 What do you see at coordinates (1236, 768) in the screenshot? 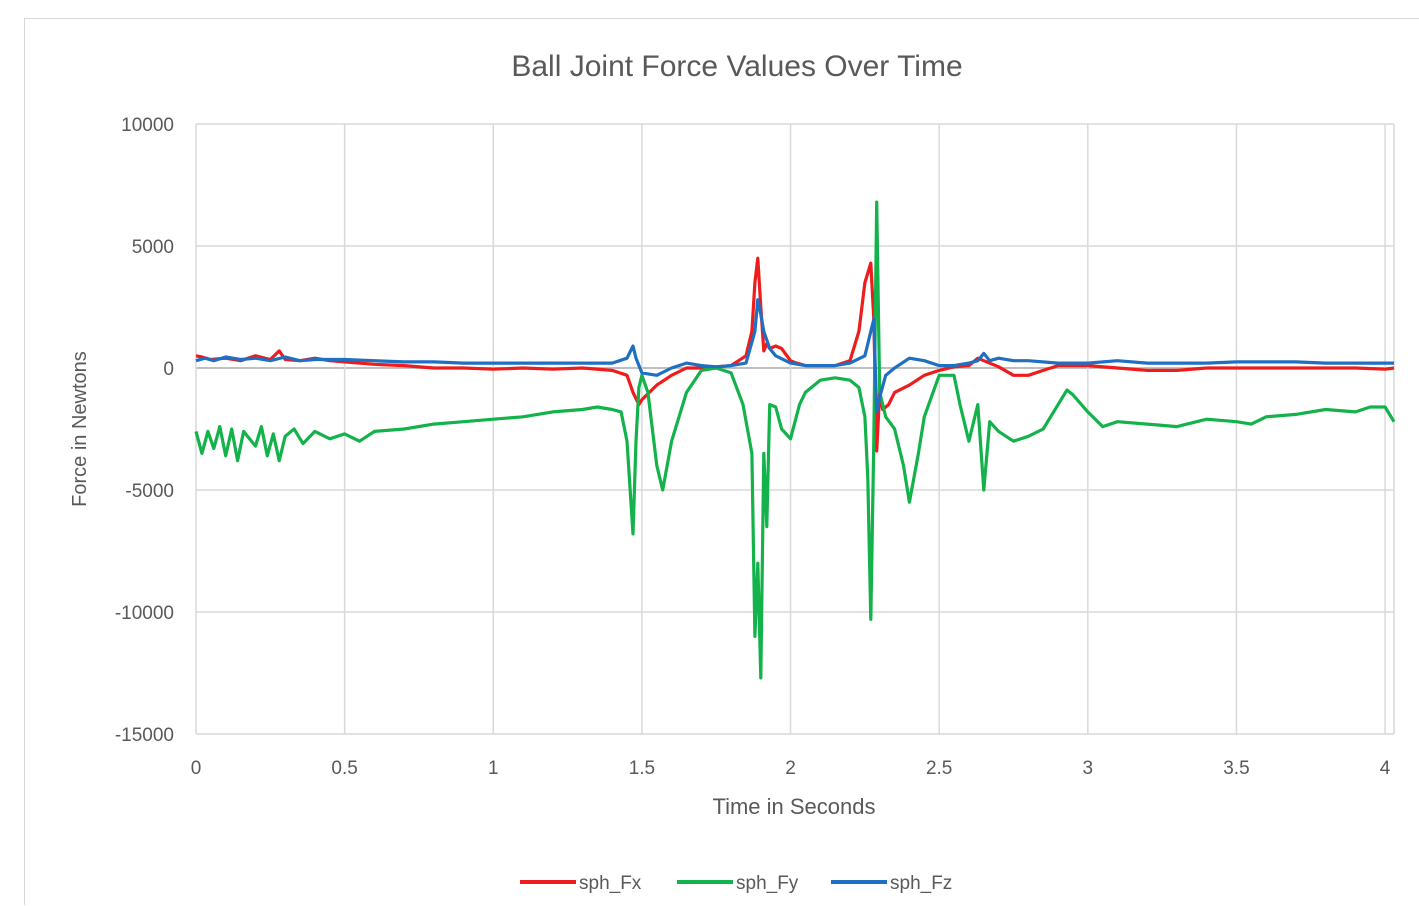
I see `x-tick-label: 3.5` at bounding box center [1236, 768].